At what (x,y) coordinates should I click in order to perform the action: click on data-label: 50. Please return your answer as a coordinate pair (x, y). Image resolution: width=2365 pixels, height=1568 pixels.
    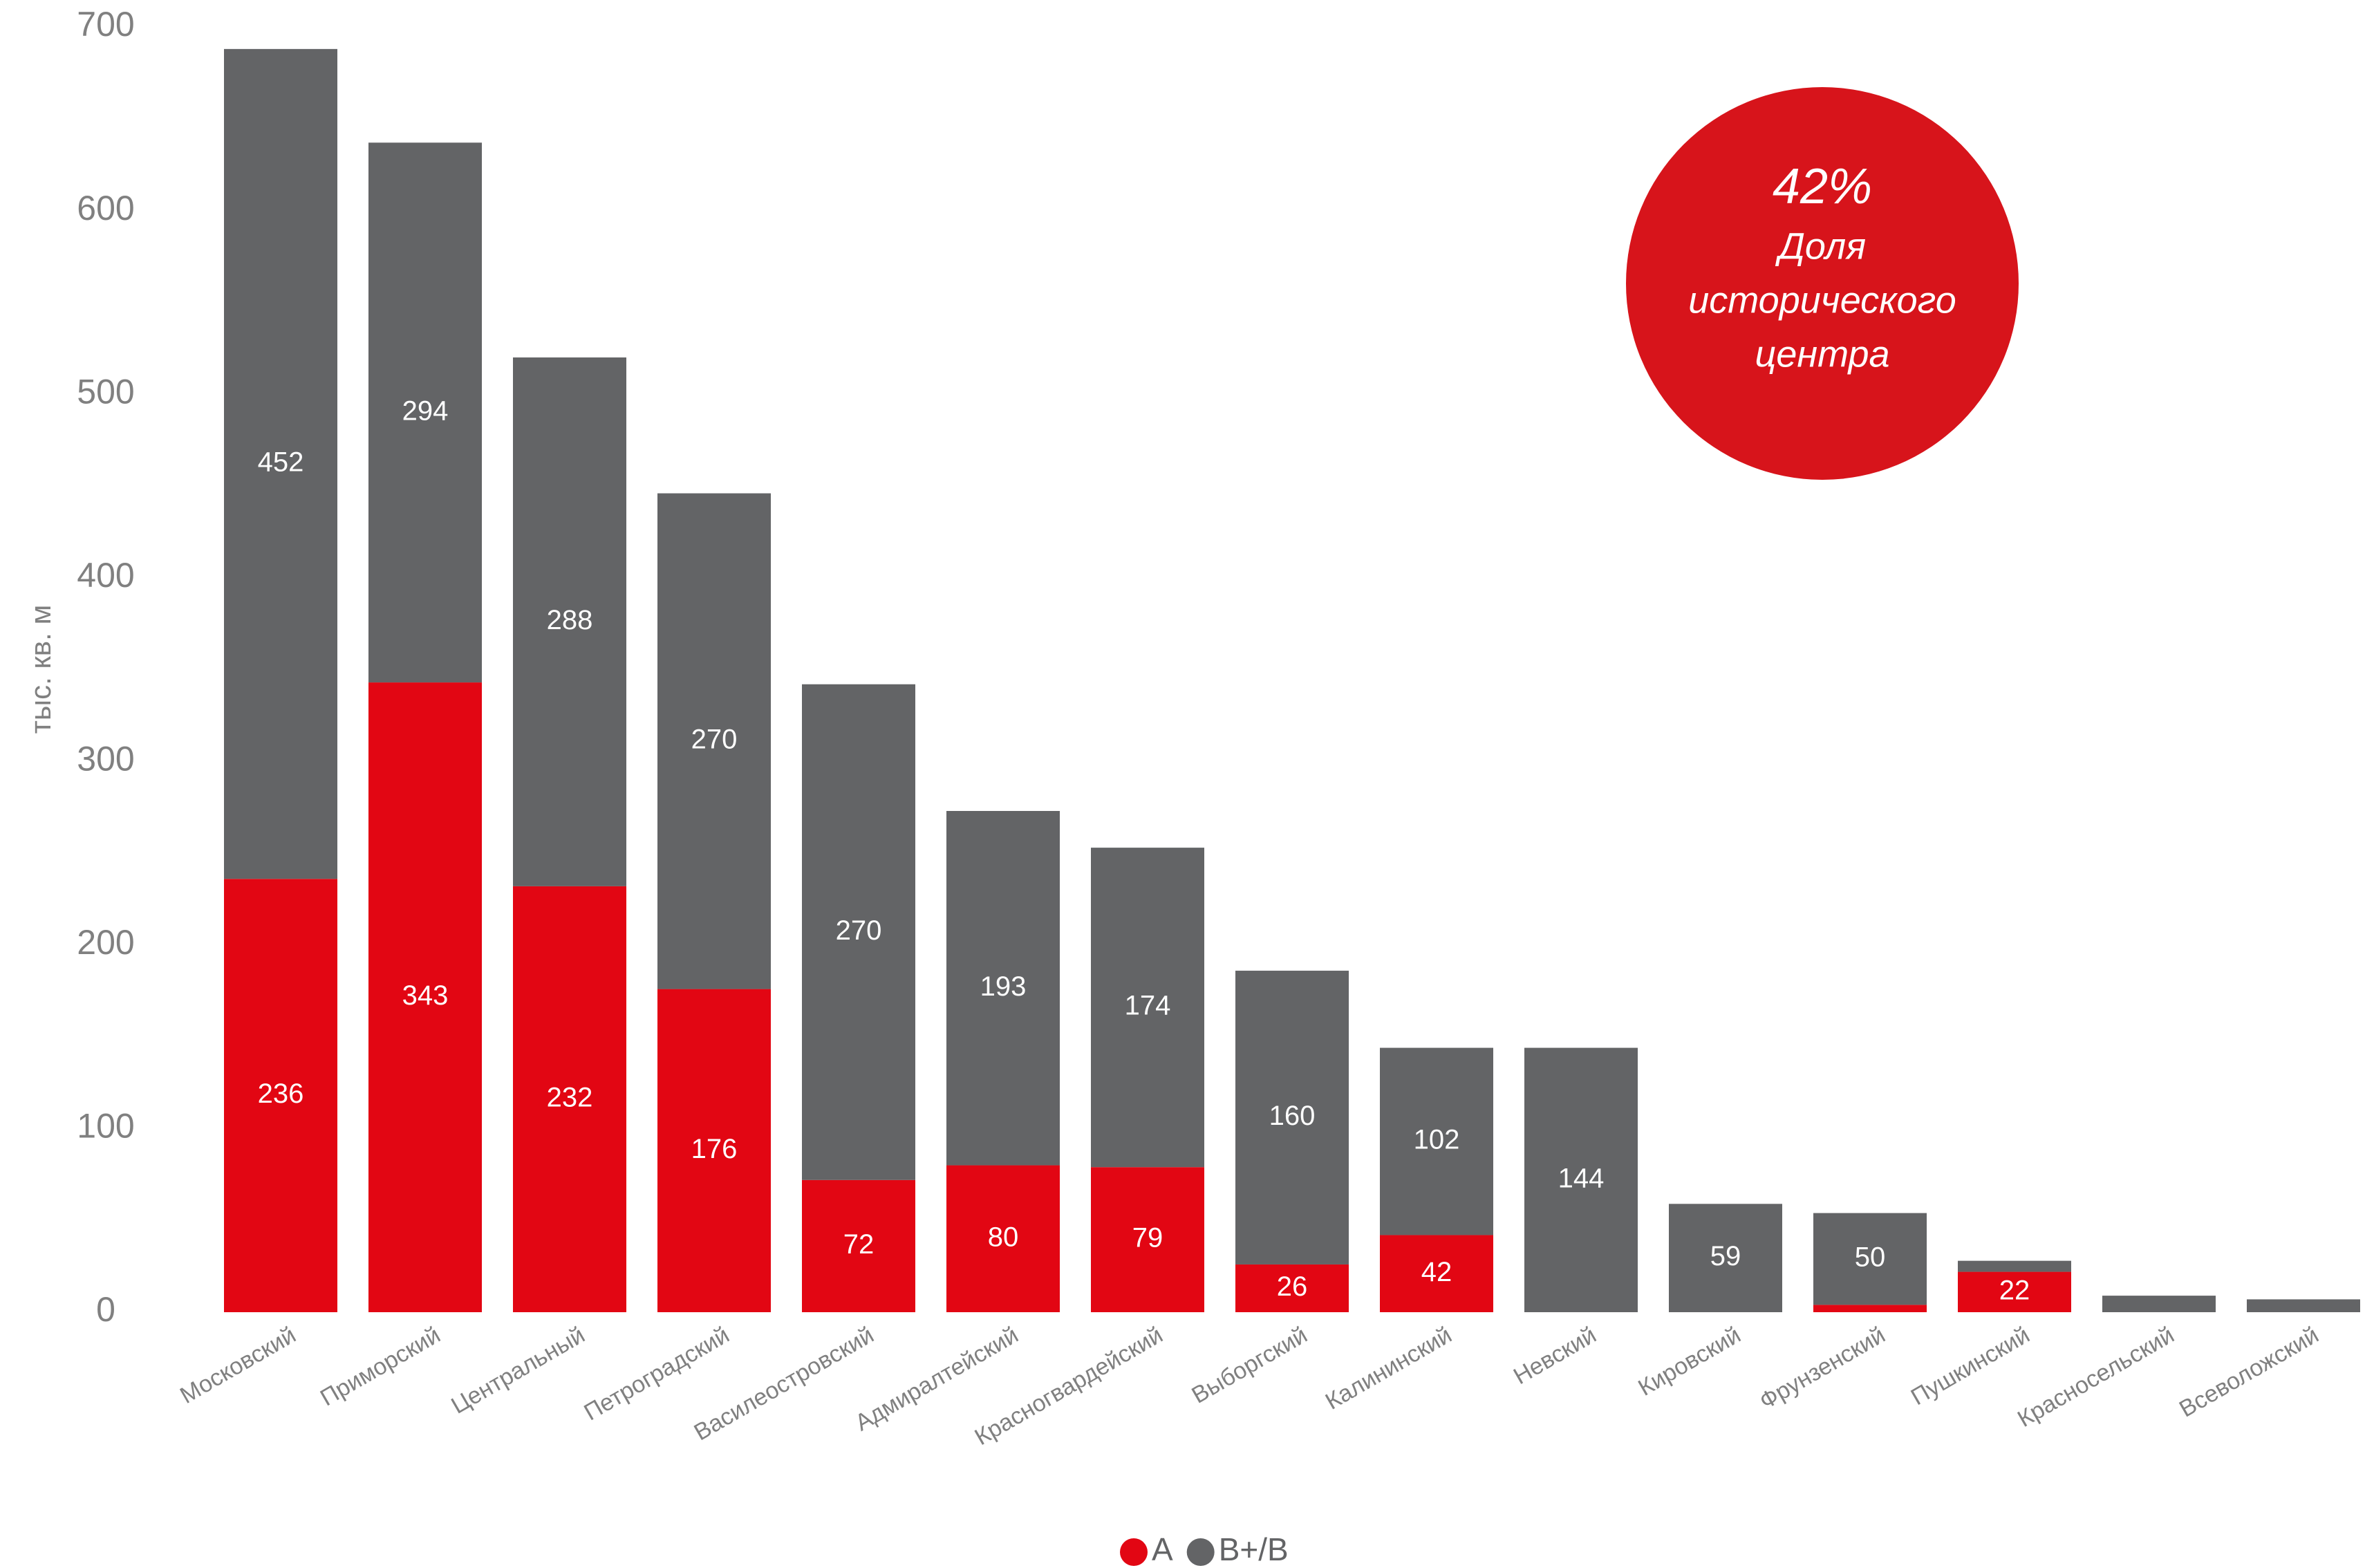
    Looking at the image, I should click on (1870, 1257).